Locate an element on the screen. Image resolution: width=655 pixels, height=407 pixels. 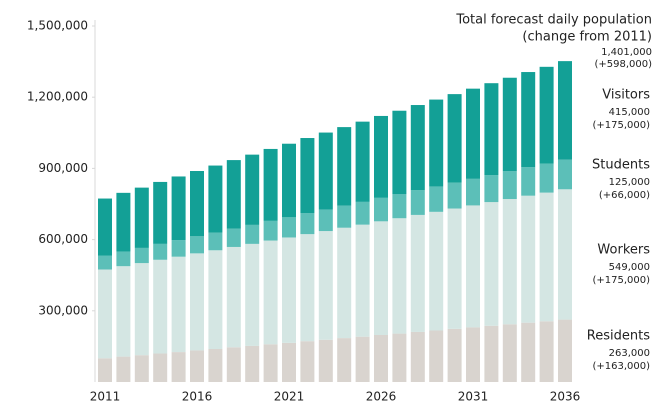
legend-label: Workers is located at coordinates (623, 250).